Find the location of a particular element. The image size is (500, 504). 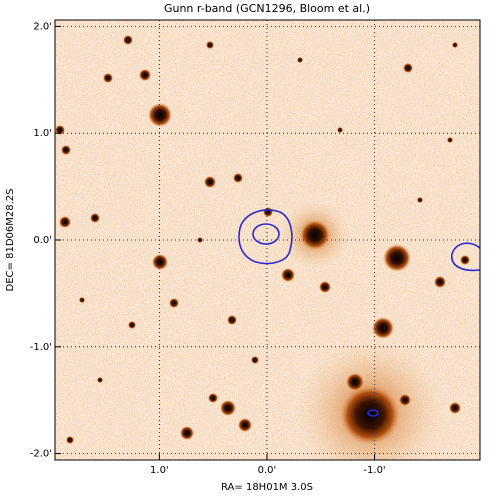

x-tick-label: -1.0' is located at coordinates (374, 470).